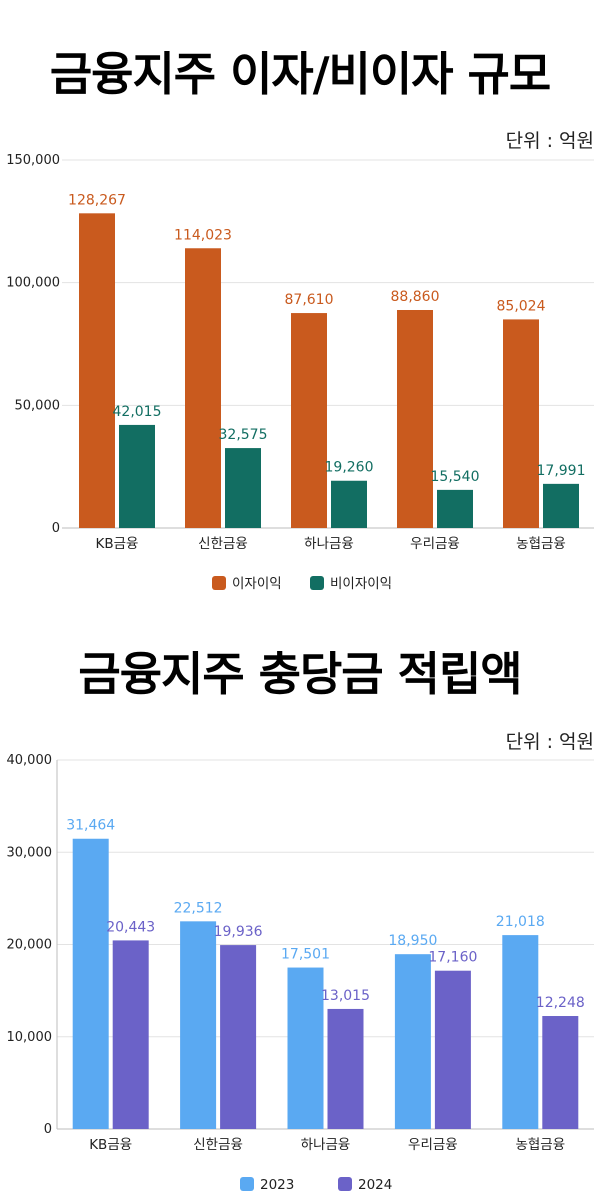 The width and height of the screenshot is (600, 1200). I want to click on bar-비이자이익-하나금융, so click(349, 504).